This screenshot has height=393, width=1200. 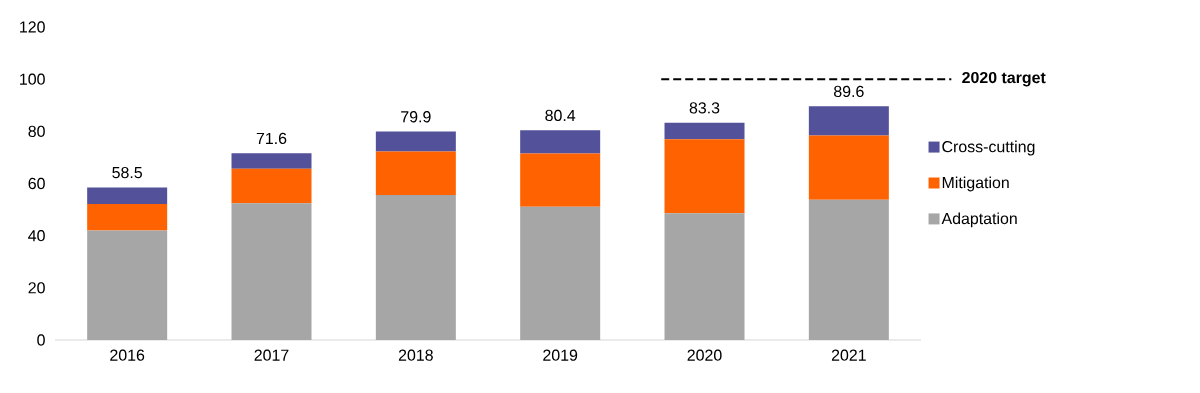 What do you see at coordinates (36, 236) in the screenshot?
I see `y-tick-label: 40` at bounding box center [36, 236].